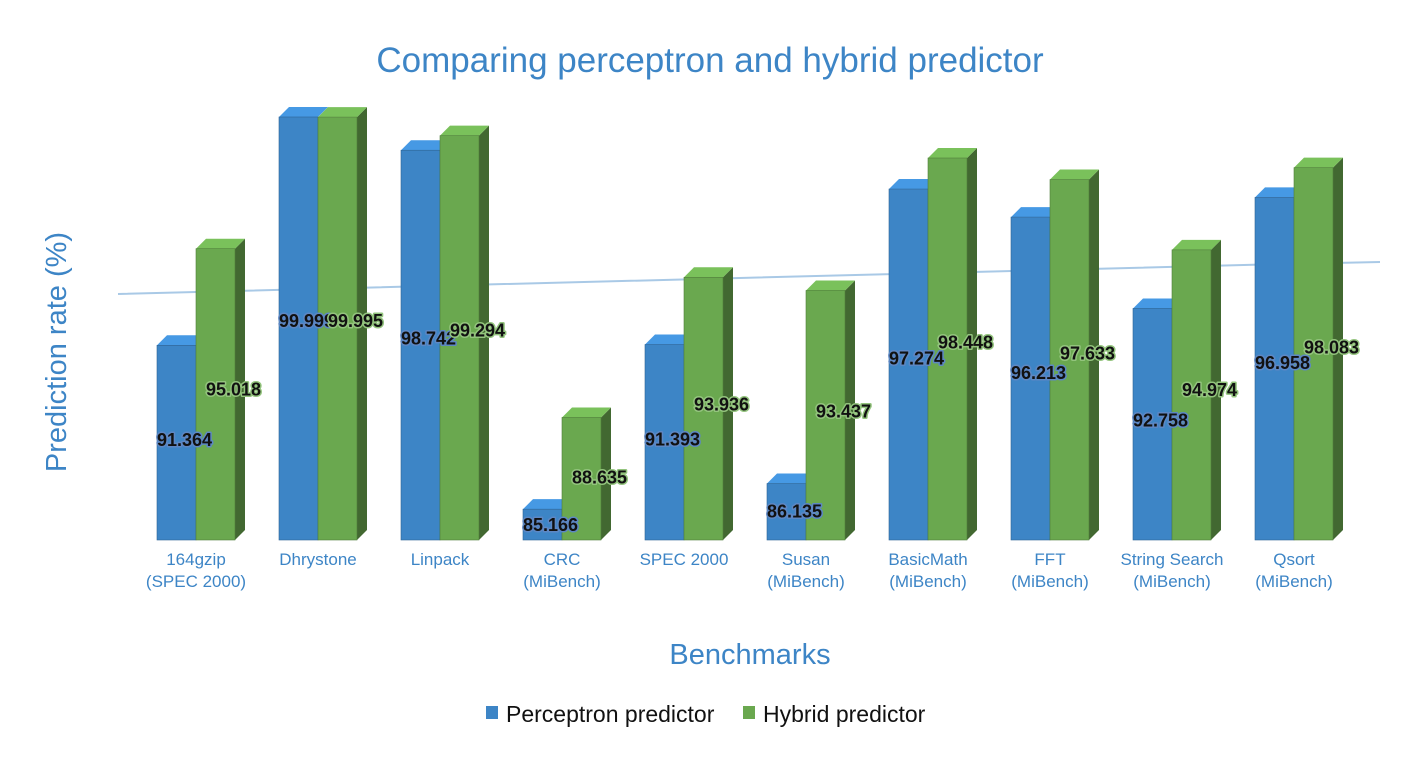  I want to click on bar-side-hybrid-susan, so click(850, 410).